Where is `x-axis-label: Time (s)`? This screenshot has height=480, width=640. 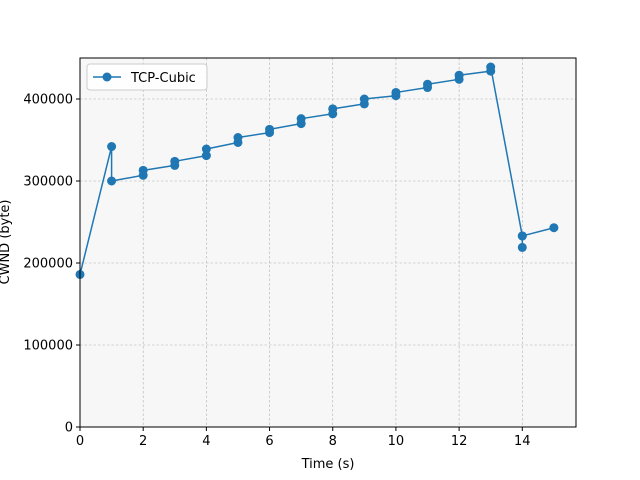
x-axis-label: Time (s) is located at coordinates (328, 464).